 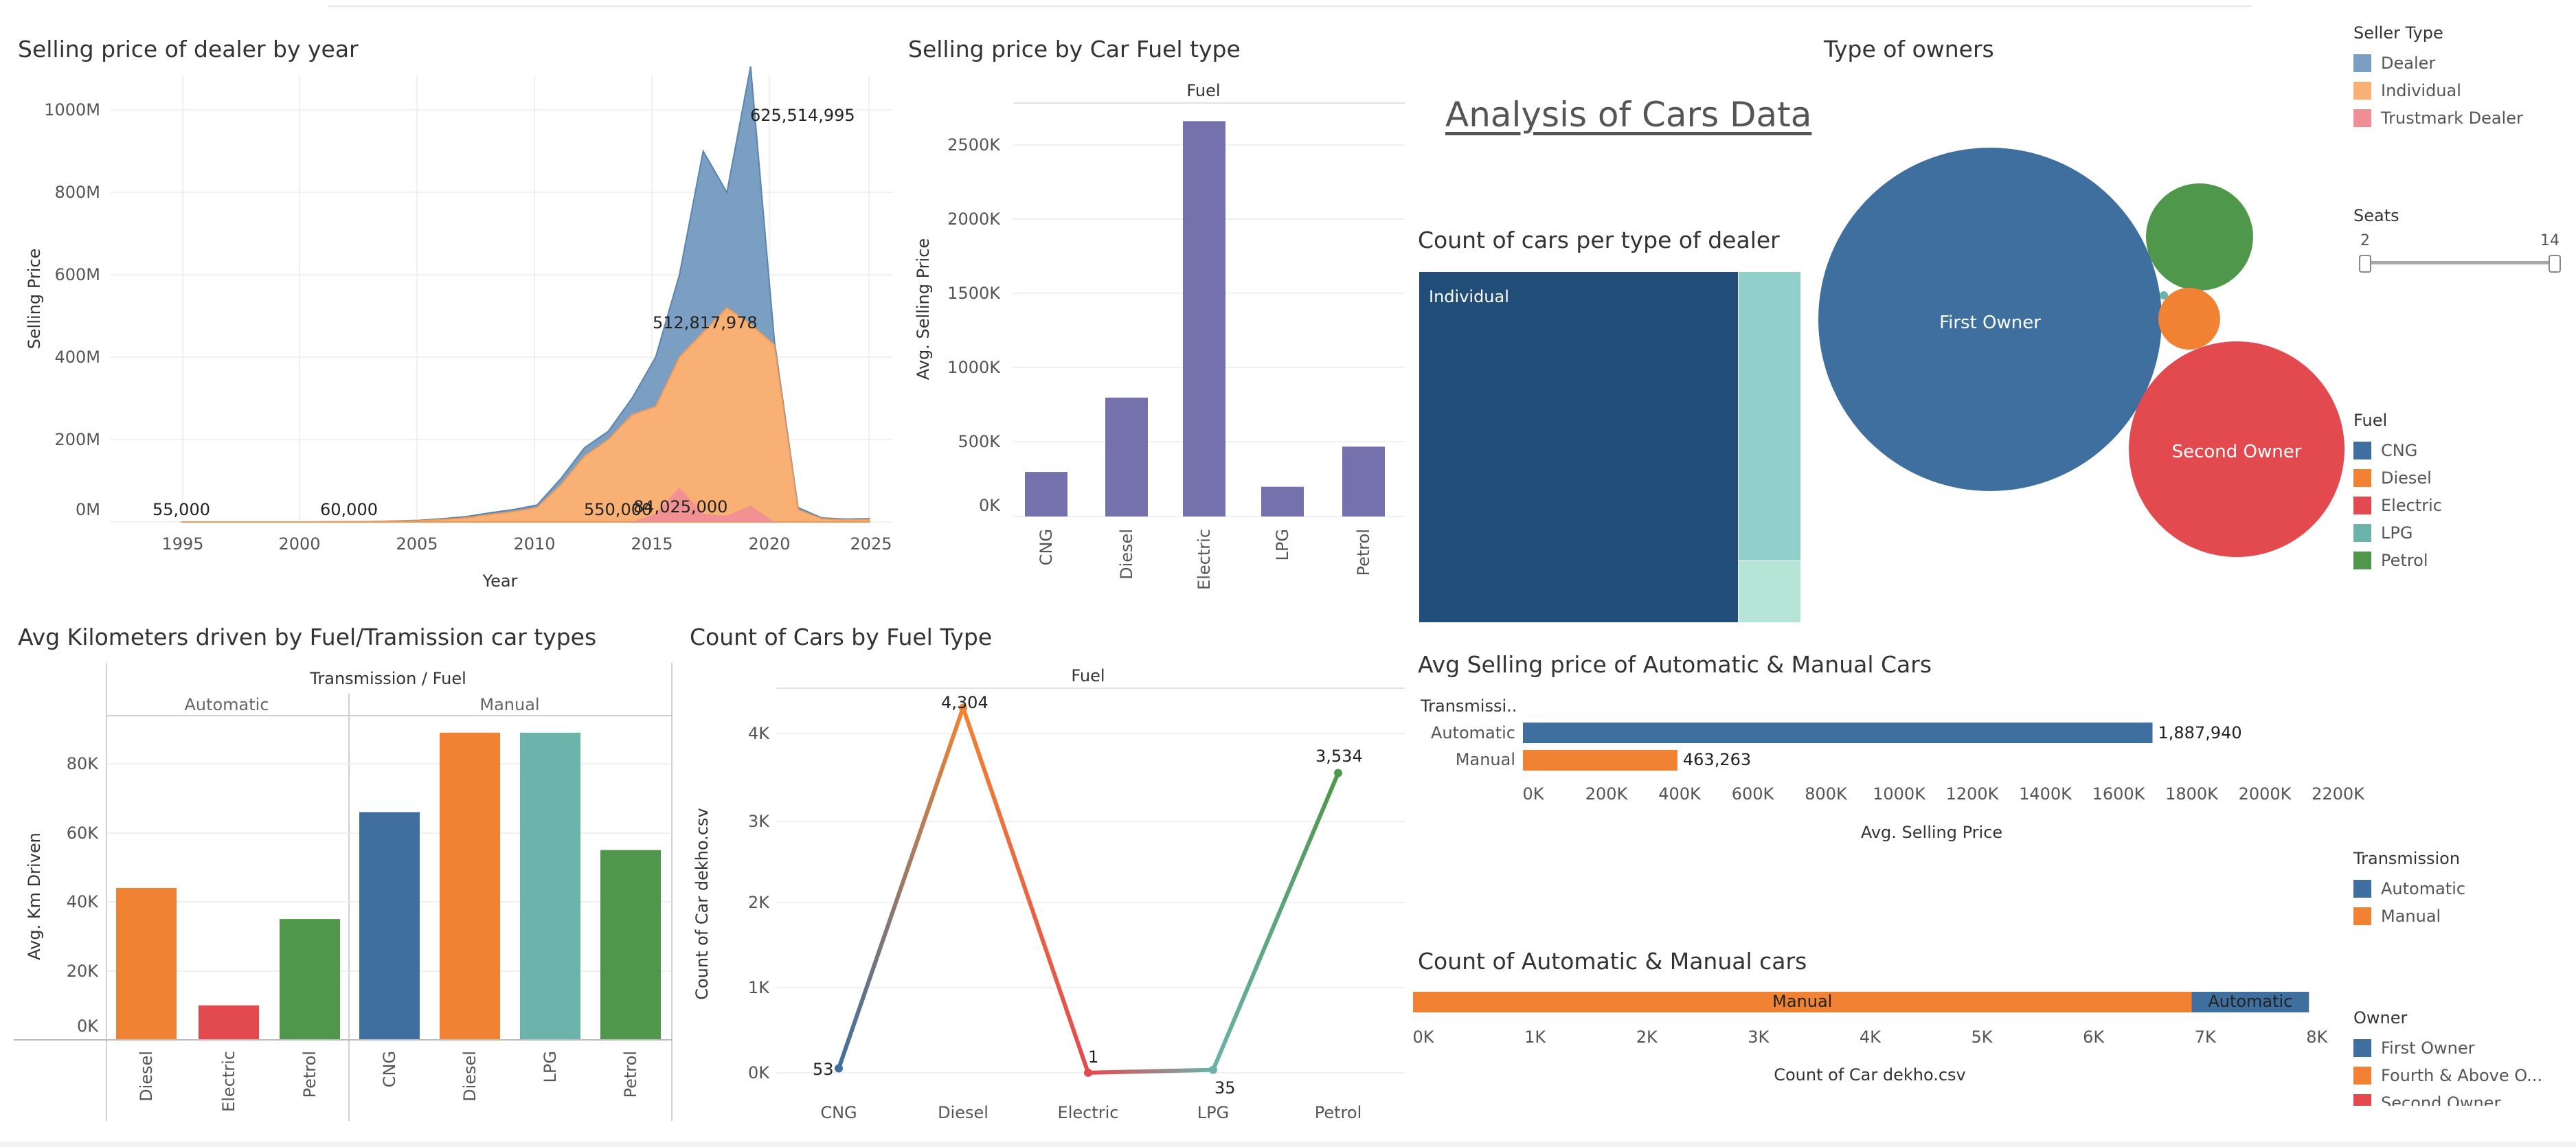 I want to click on point-diesel, so click(x=963, y=707).